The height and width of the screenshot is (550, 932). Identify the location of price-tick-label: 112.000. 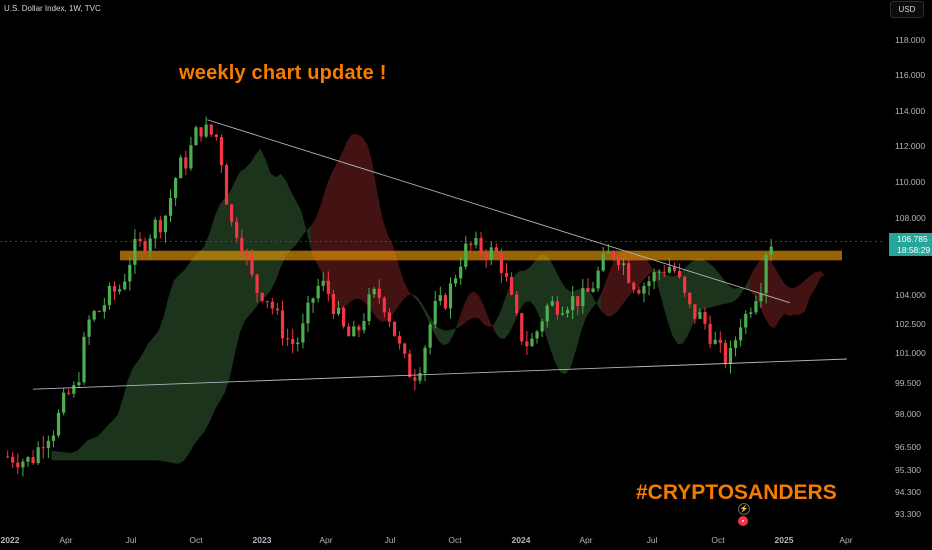
(910, 146).